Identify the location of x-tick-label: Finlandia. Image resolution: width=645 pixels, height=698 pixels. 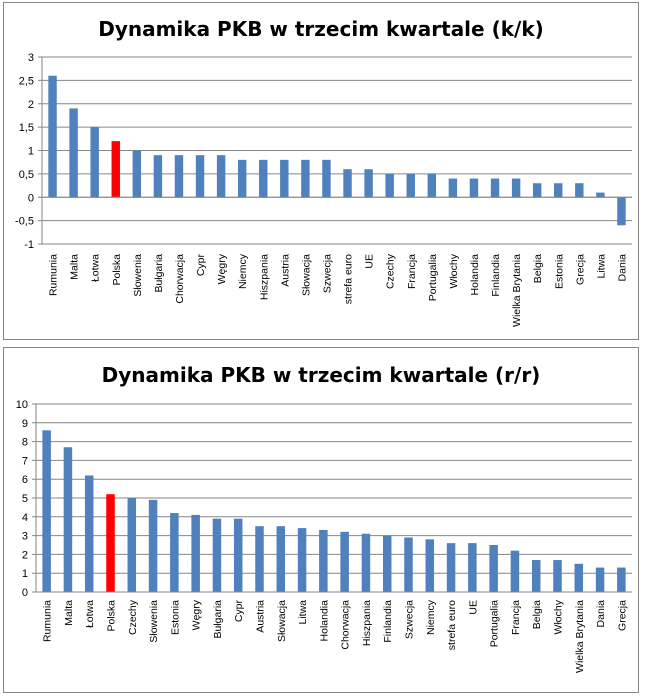
(388, 621).